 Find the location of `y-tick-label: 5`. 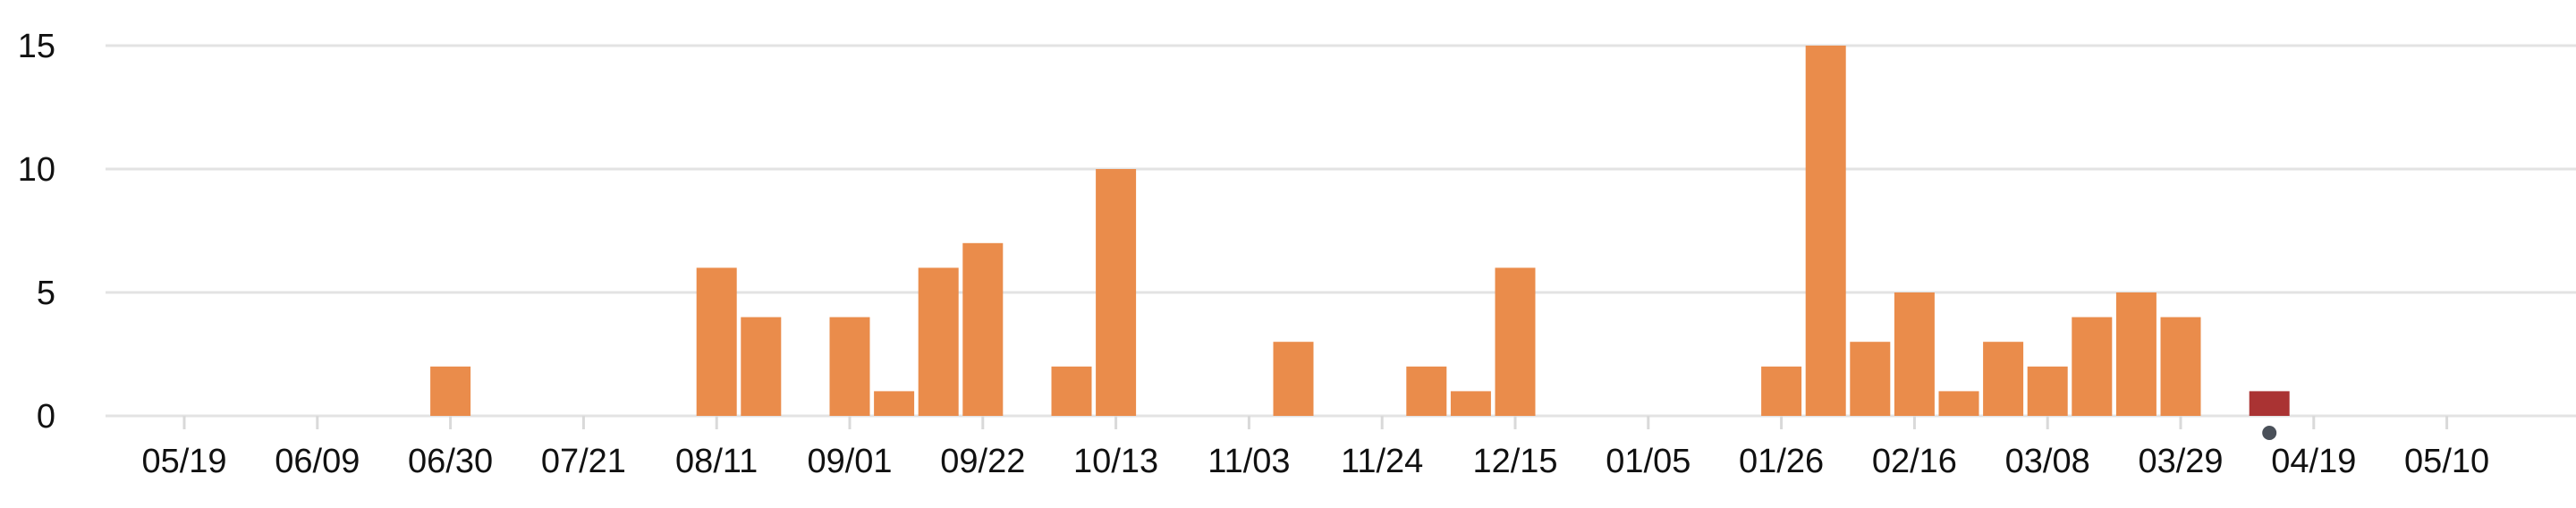

y-tick-label: 5 is located at coordinates (46, 293).